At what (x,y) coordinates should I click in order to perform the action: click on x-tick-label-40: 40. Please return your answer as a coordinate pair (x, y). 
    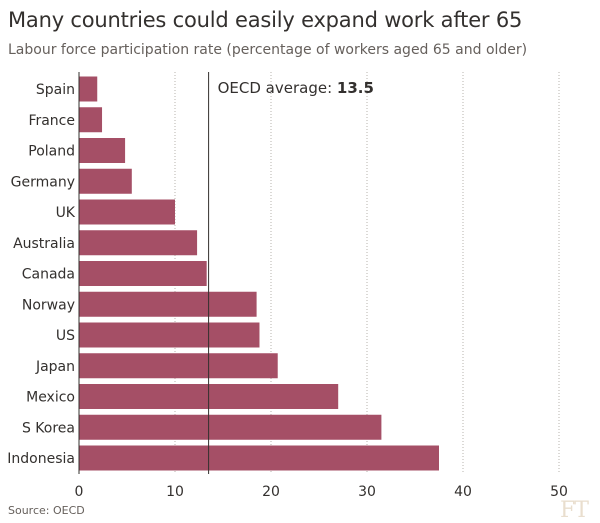
    Looking at the image, I should click on (463, 492).